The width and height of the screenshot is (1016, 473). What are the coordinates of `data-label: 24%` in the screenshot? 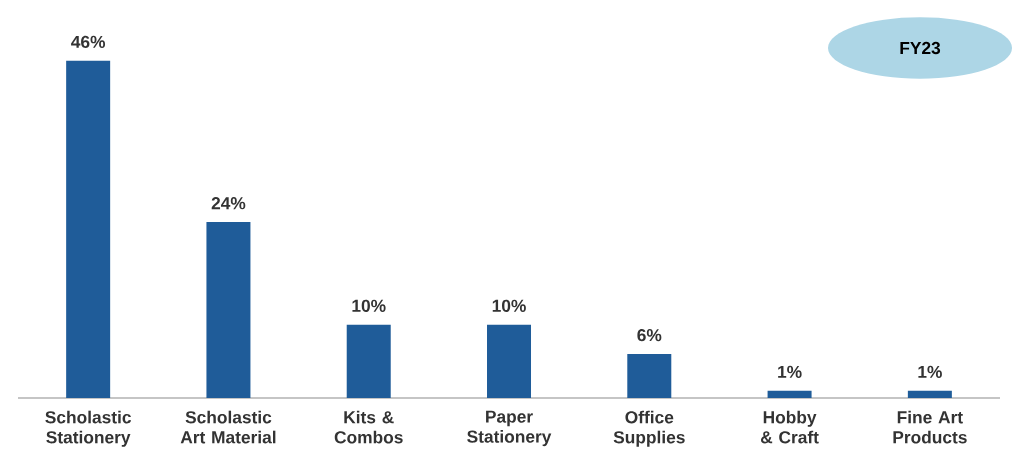 It's located at (228, 203).